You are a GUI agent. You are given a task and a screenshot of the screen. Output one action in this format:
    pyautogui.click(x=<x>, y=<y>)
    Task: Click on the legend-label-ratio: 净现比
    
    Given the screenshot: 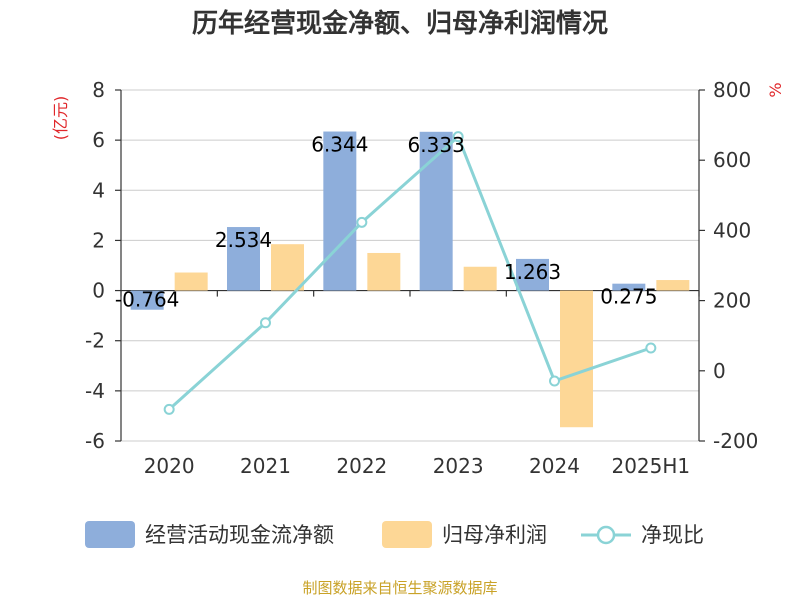 What is the action you would take?
    pyautogui.click(x=672, y=535)
    